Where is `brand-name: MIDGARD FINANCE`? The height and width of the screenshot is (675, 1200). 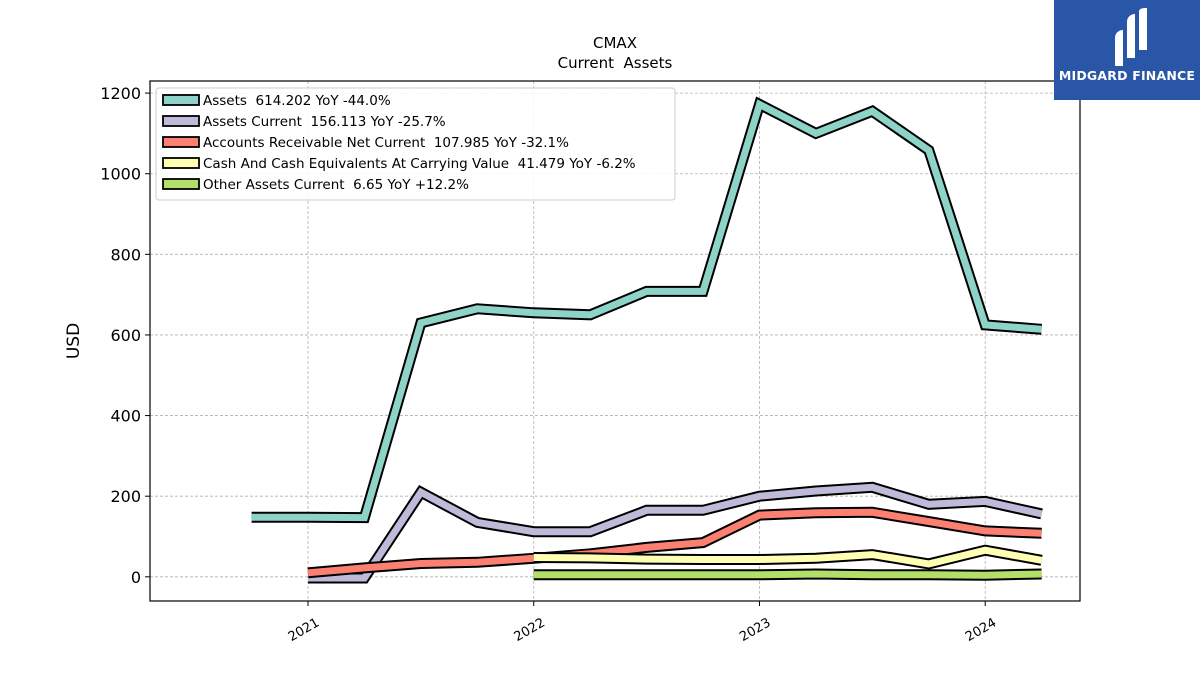 brand-name: MIDGARD FINANCE is located at coordinates (1127, 75).